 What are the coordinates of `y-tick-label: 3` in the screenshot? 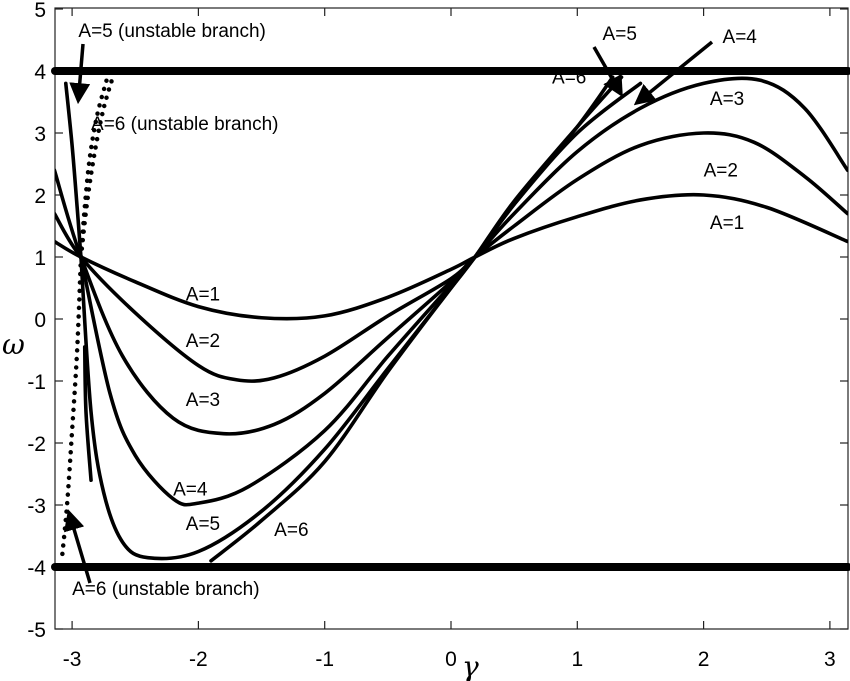 It's located at (40, 134).